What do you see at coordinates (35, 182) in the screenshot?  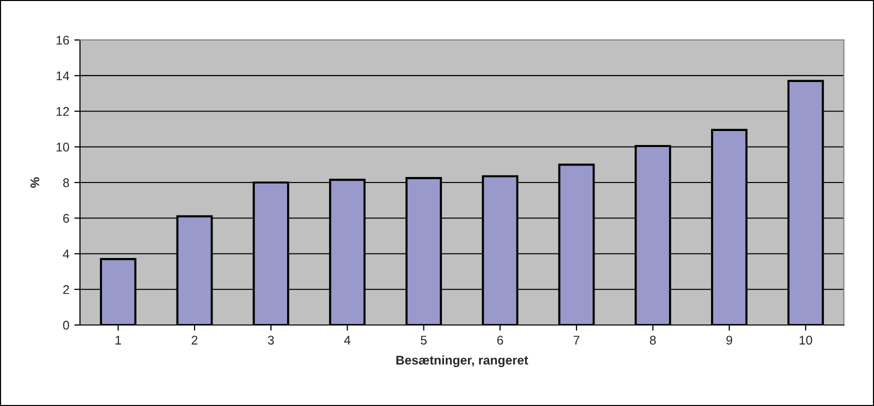 I see `y-axis-title: %` at bounding box center [35, 182].